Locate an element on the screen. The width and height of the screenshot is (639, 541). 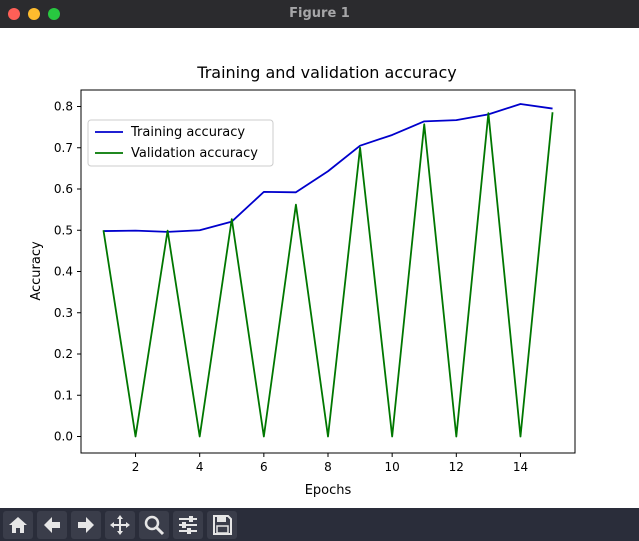
y-tick-label: 0.6 is located at coordinates (63, 189).